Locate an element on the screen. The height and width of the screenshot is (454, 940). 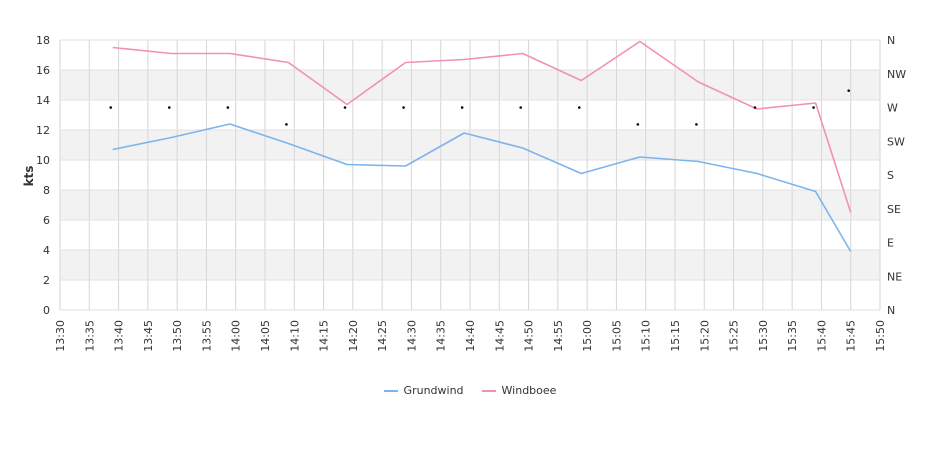
y-tick-label: 14 is located at coordinates (43, 100).